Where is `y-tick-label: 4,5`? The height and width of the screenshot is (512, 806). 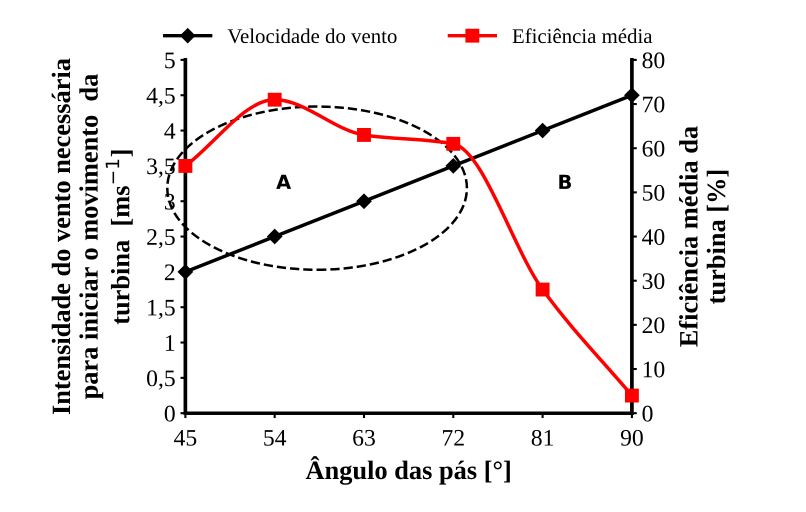 y-tick-label: 4,5 is located at coordinates (160, 98).